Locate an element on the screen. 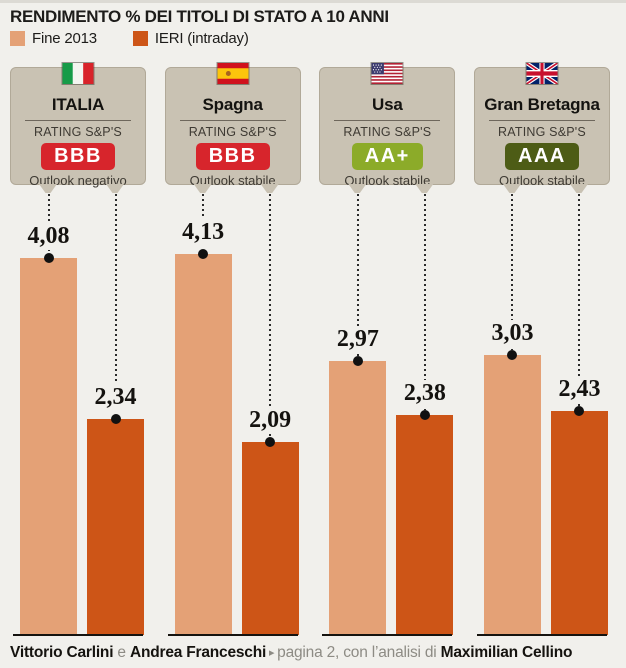 Image resolution: width=626 pixels, height=668 pixels. bar-slot: 2,97 is located at coordinates (358, 414).